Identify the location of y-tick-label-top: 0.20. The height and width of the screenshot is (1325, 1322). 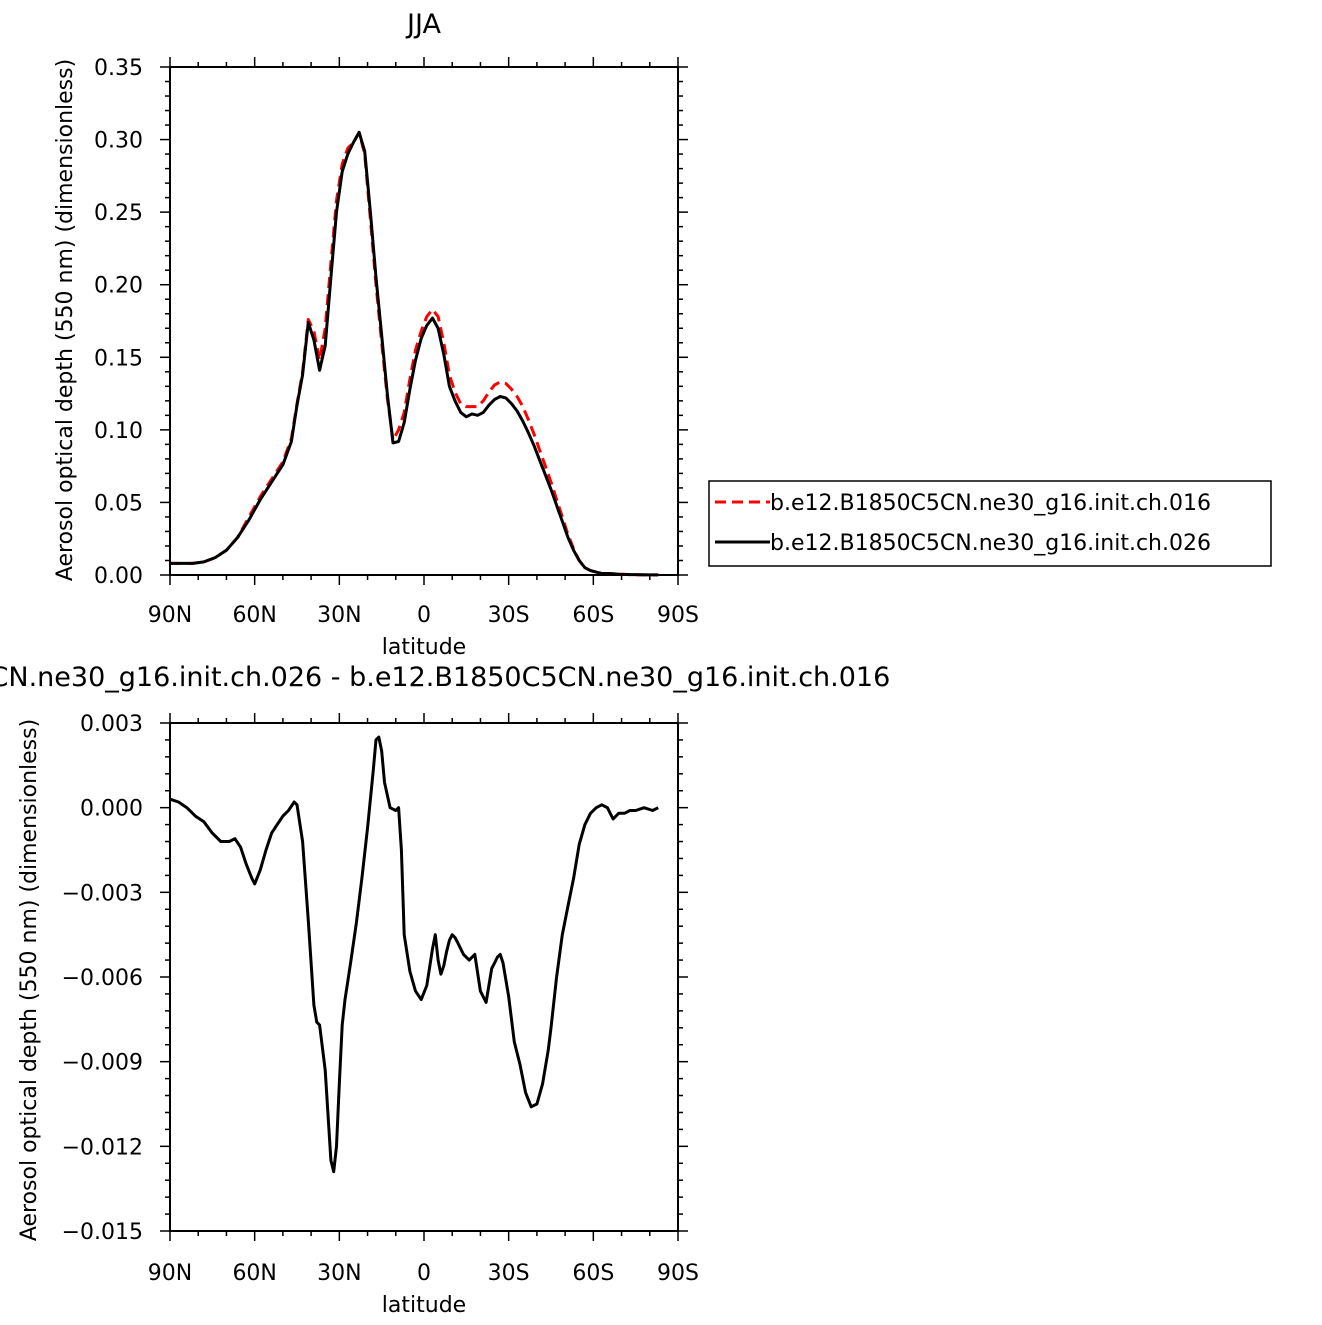
(118, 286).